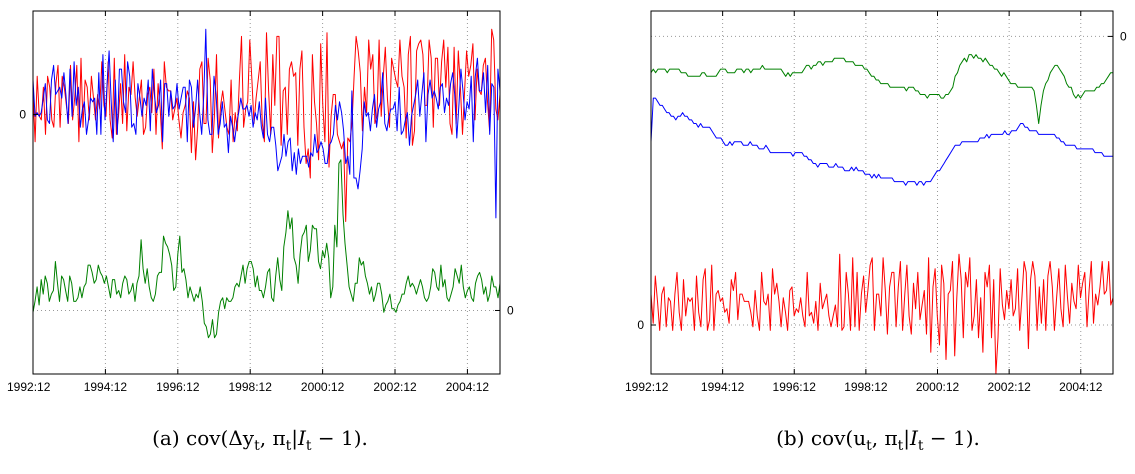 Image resolution: width=1135 pixels, height=474 pixels. I want to click on caption-a-script-i: I, so click(302, 438).